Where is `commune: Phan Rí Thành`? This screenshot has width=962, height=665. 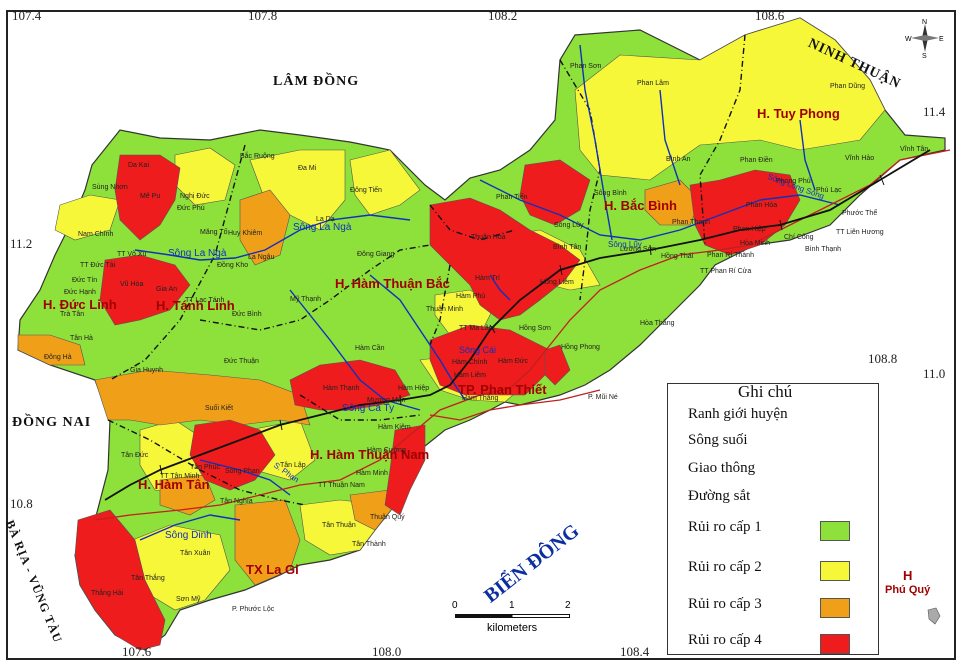
commune: Phan Rí Thành is located at coordinates (730, 255).